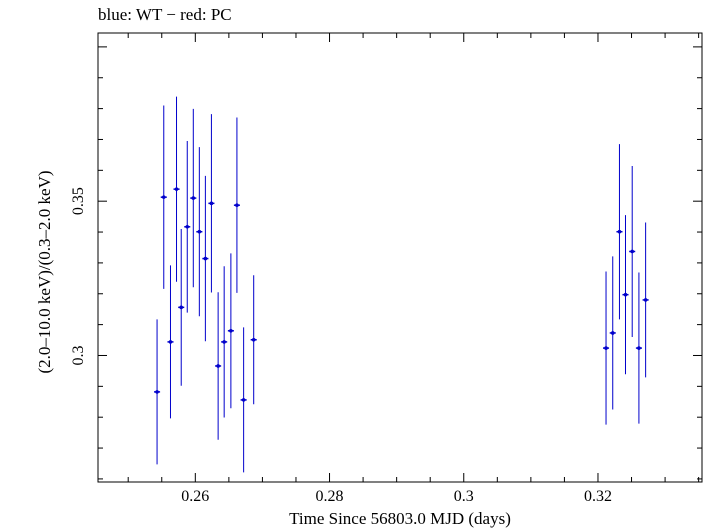 This screenshot has width=705, height=532. What do you see at coordinates (464, 496) in the screenshot?
I see `x-tick-label: 0.3` at bounding box center [464, 496].